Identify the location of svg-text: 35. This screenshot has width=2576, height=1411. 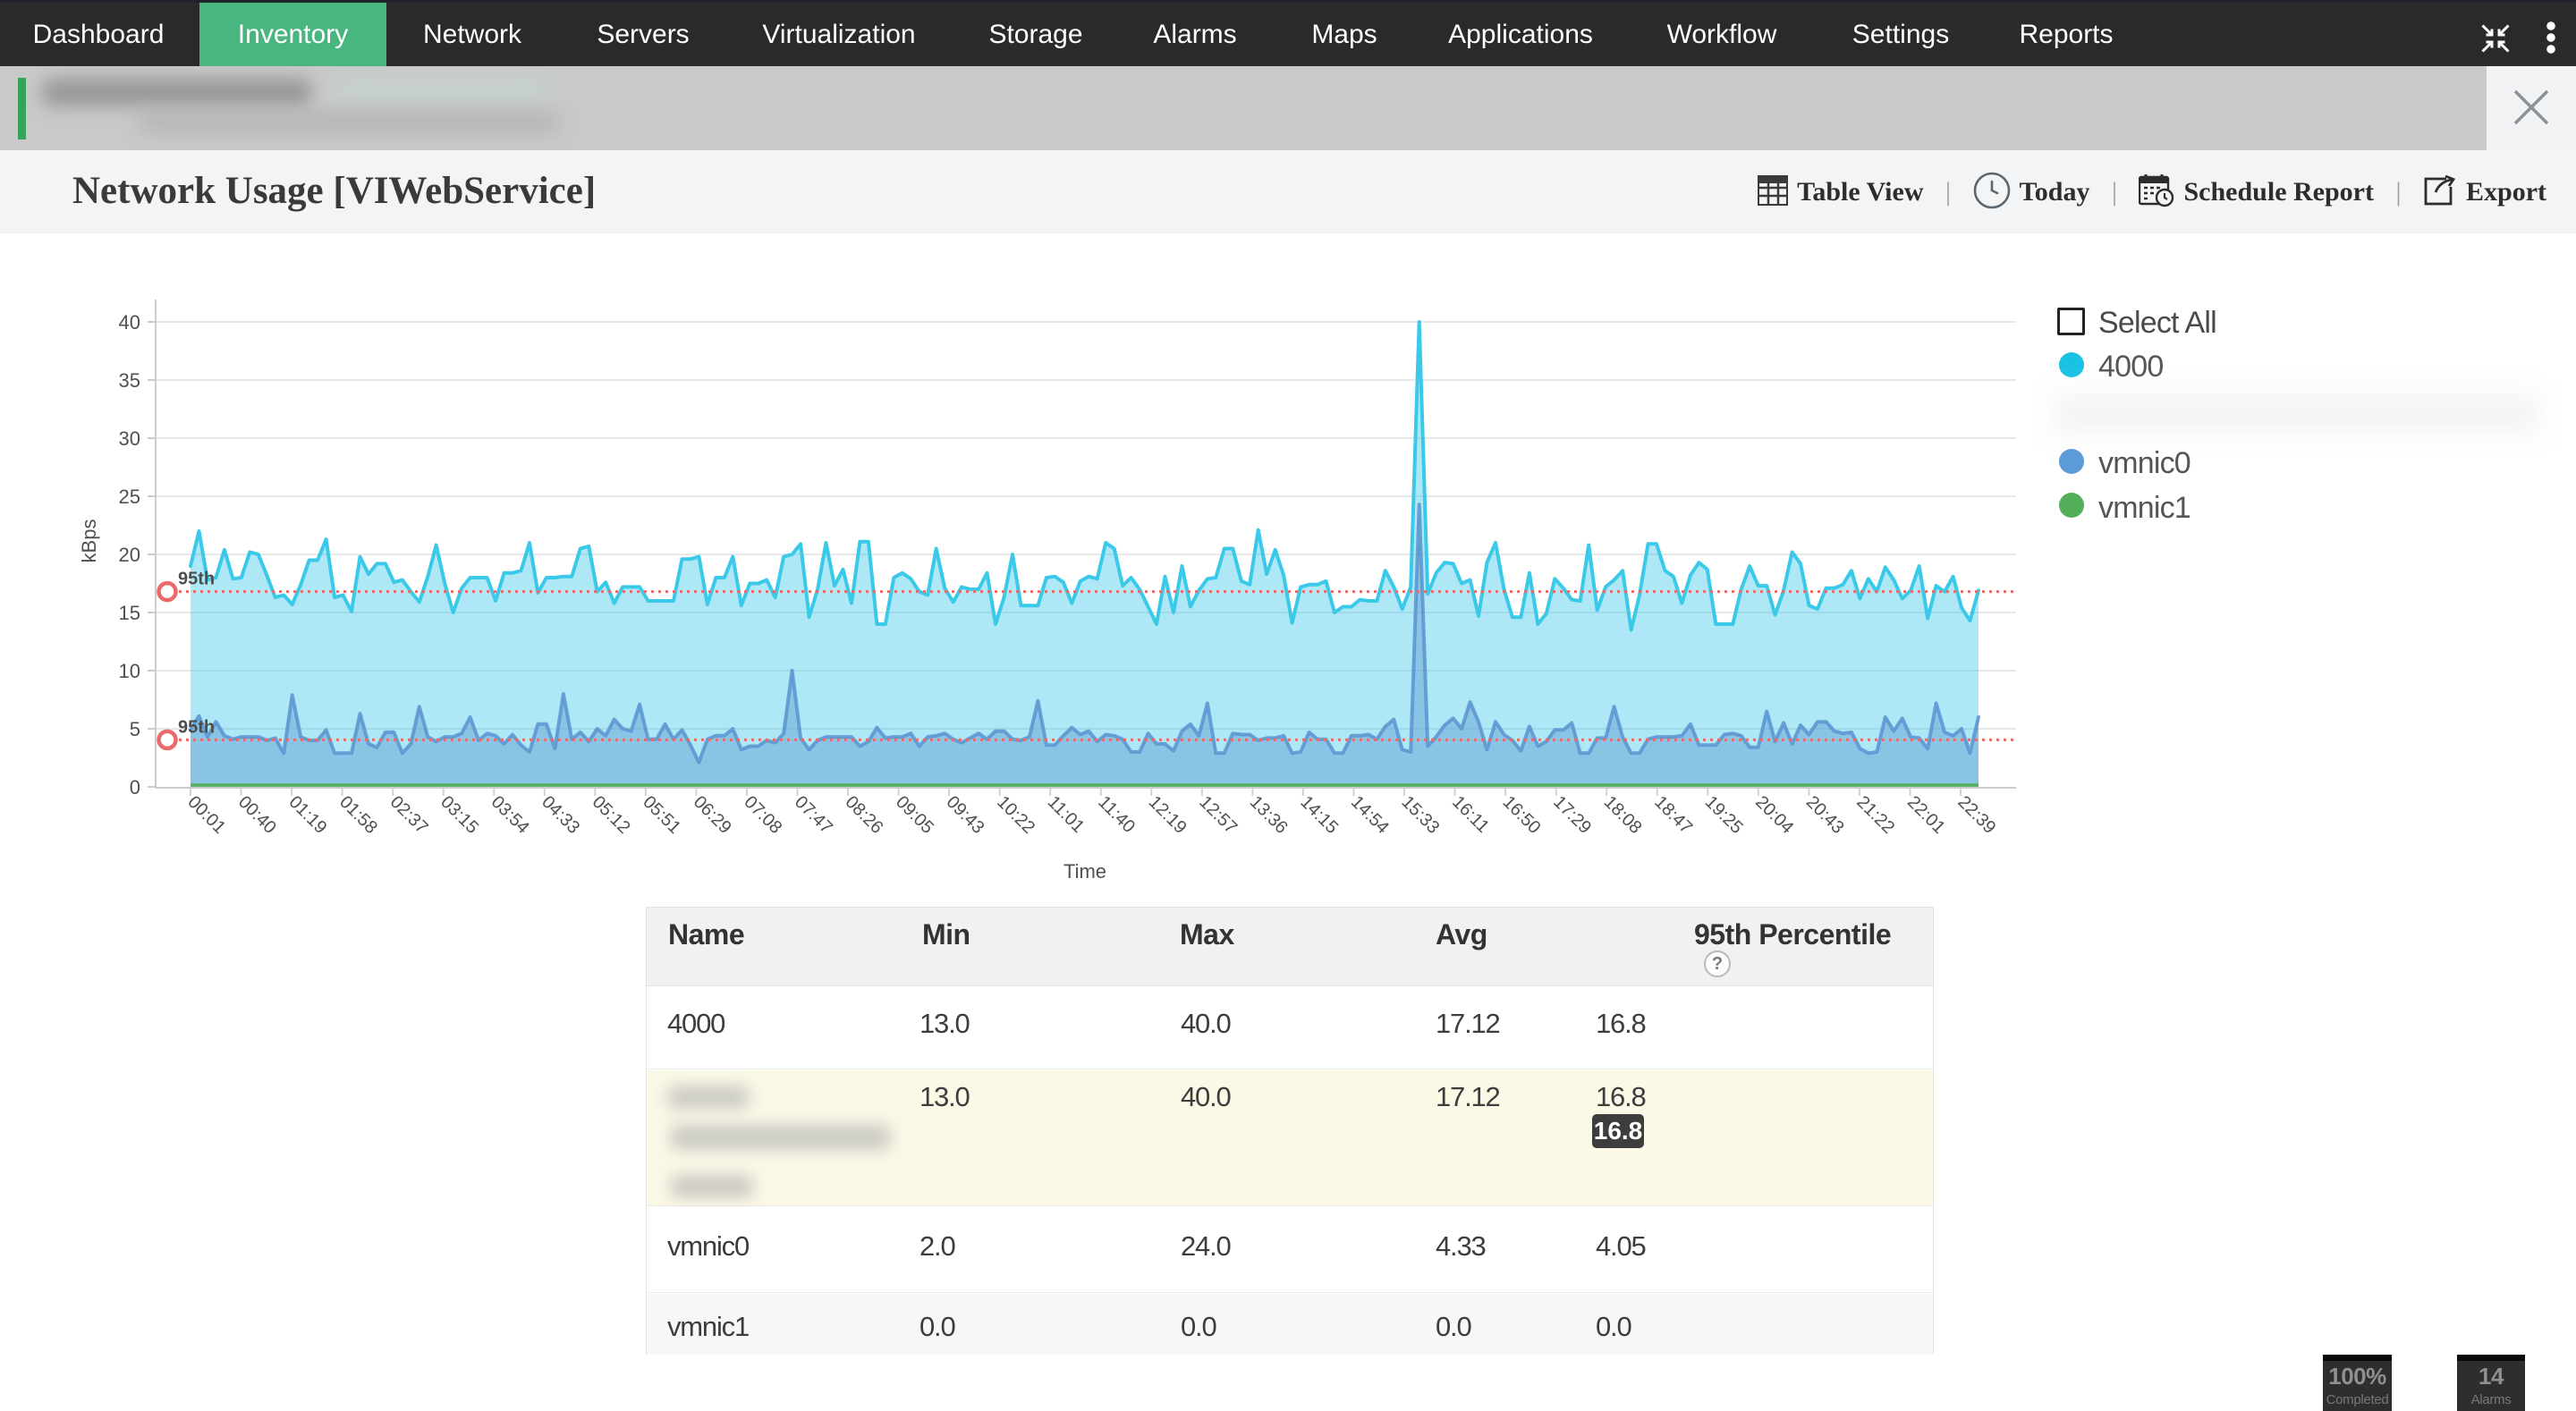
(129, 380).